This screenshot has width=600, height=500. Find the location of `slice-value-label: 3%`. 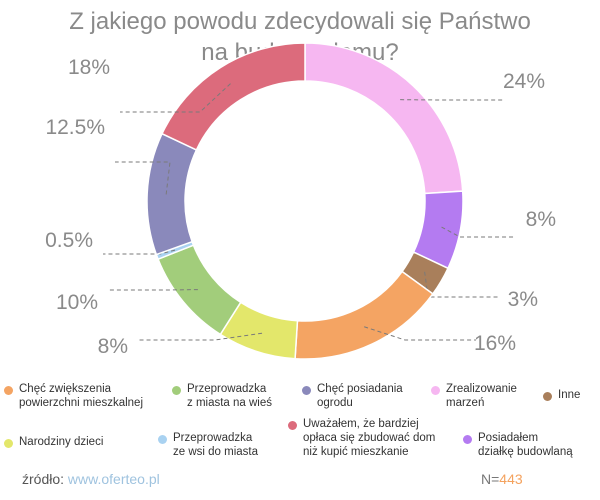

slice-value-label: 3% is located at coordinates (523, 299).